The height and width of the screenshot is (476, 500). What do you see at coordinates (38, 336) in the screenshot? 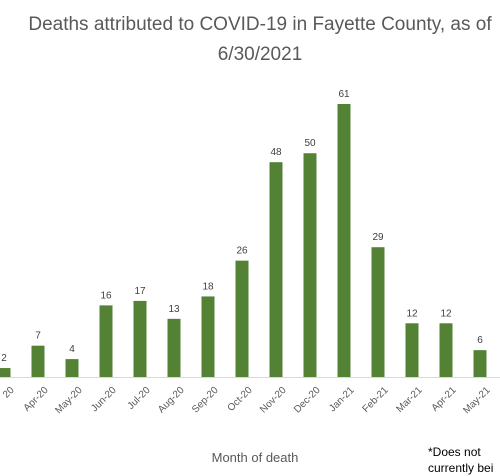
I see `data-label-apr-20: 7` at bounding box center [38, 336].